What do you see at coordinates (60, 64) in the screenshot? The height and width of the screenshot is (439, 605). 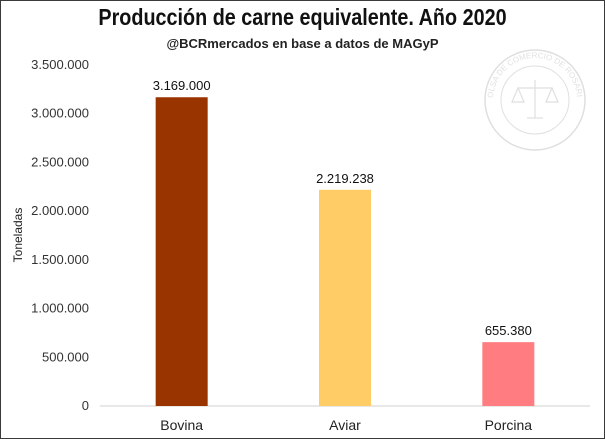 I see `y-tick-label: 3.500.000` at bounding box center [60, 64].